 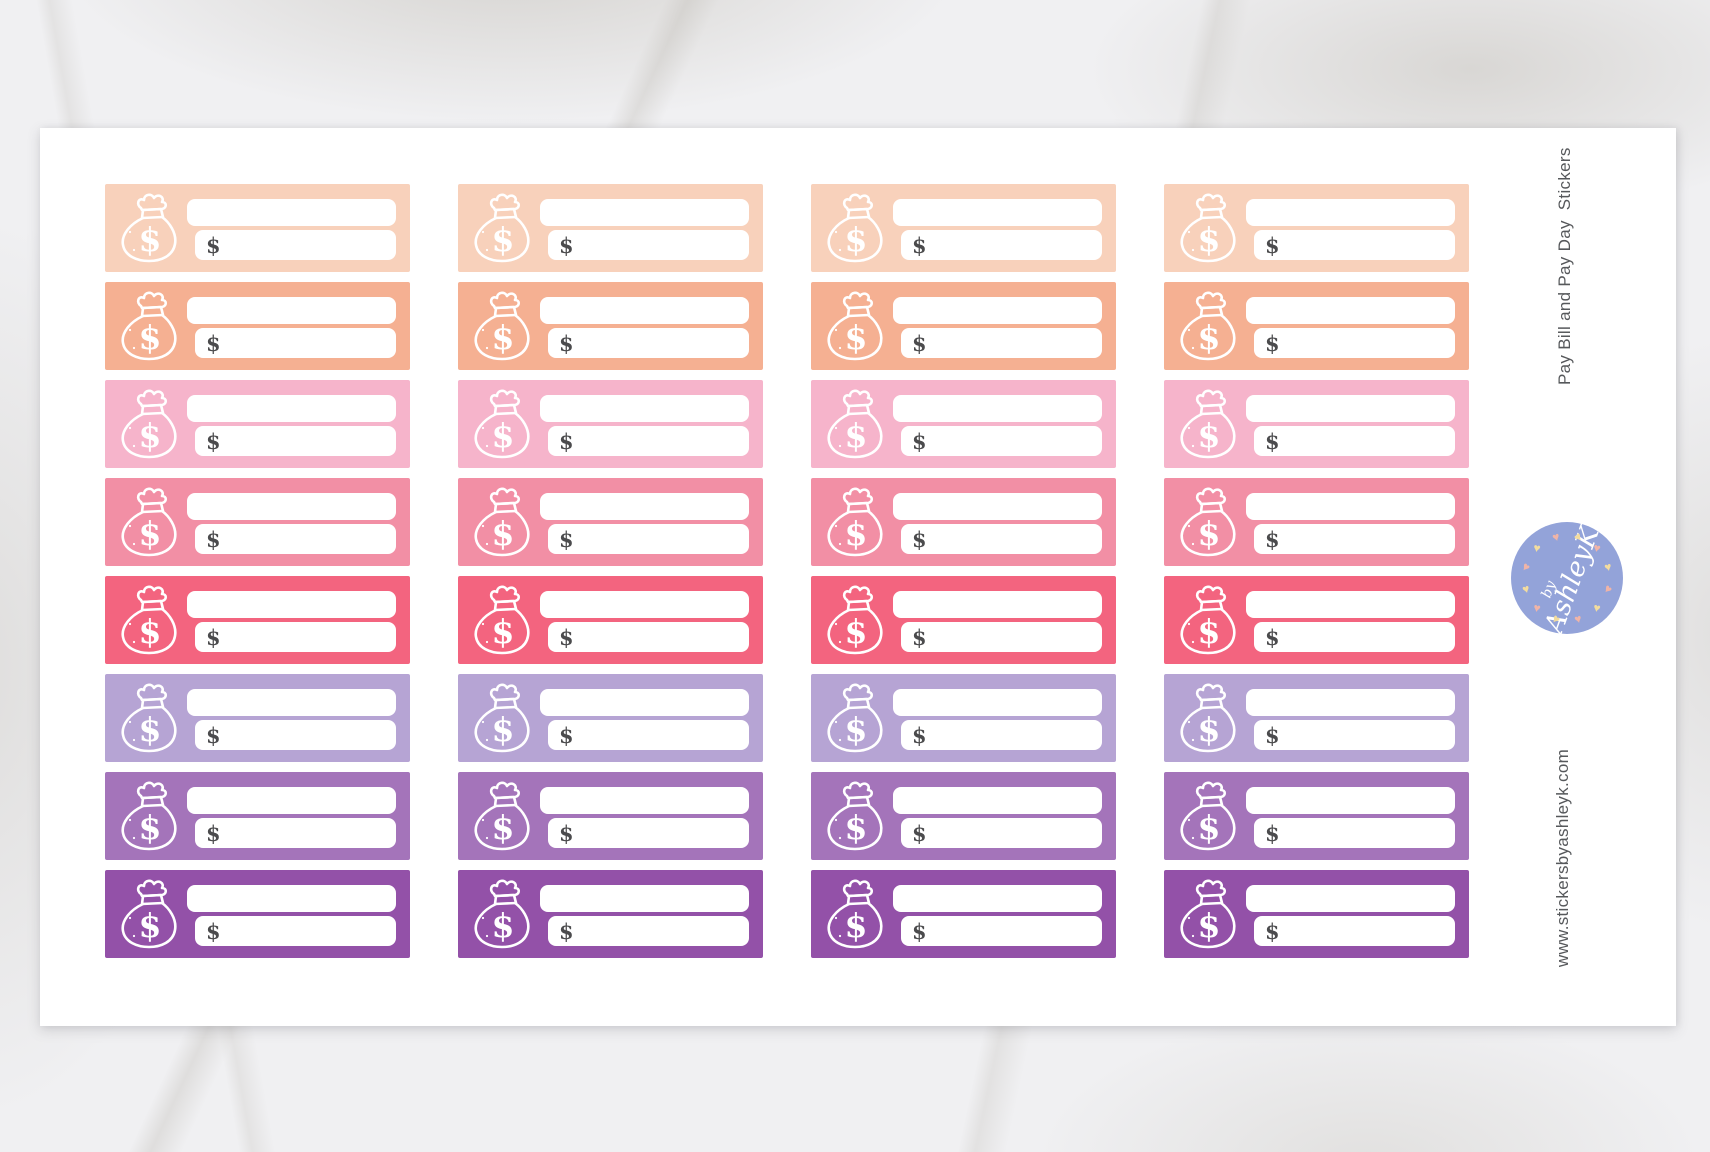 I want to click on brand-logo: by AshleyK ♥ ♥ ♥ ♥ ♥ ♥ ♥ ♥ ♥ ♥ ♥ ♥, so click(x=1567, y=579).